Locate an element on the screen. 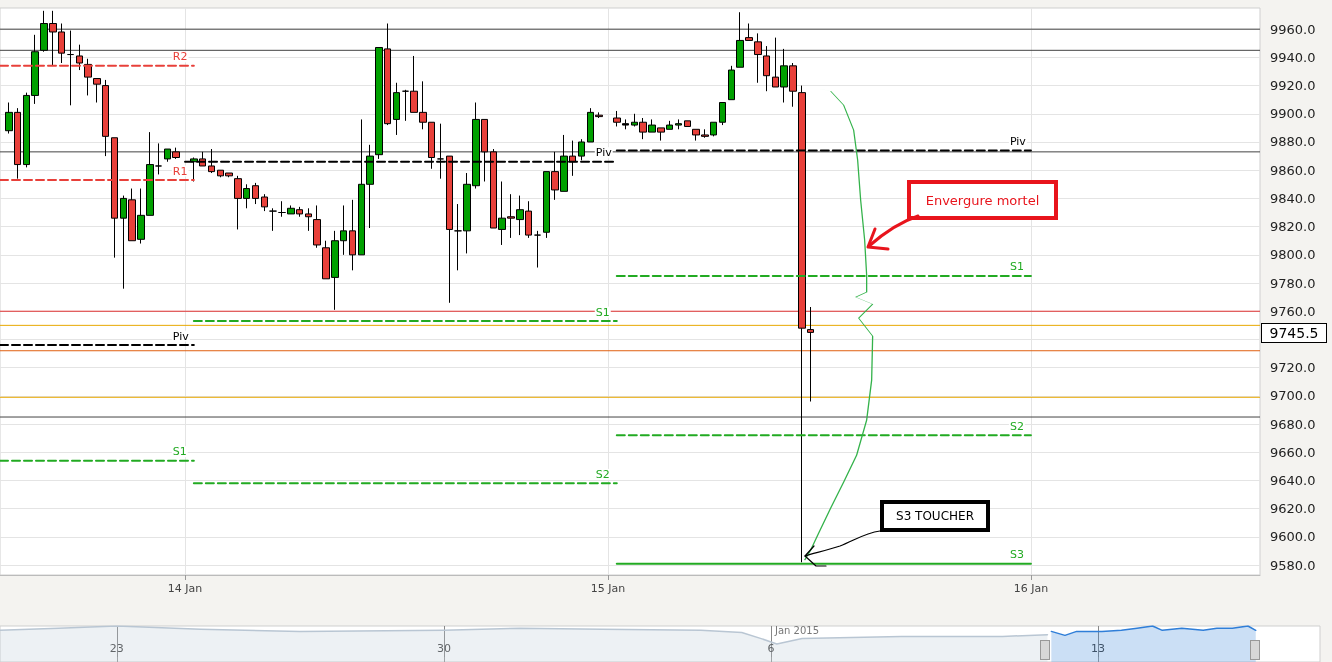 This screenshot has height=662, width=1332. y-tick-label: 9580.0 is located at coordinates (1293, 565).